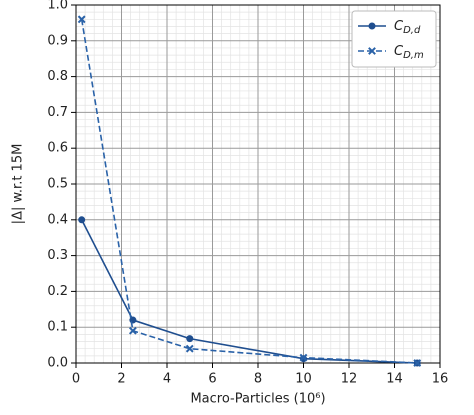  What do you see at coordinates (167, 379) in the screenshot?
I see `x-tick-label: 4` at bounding box center [167, 379].